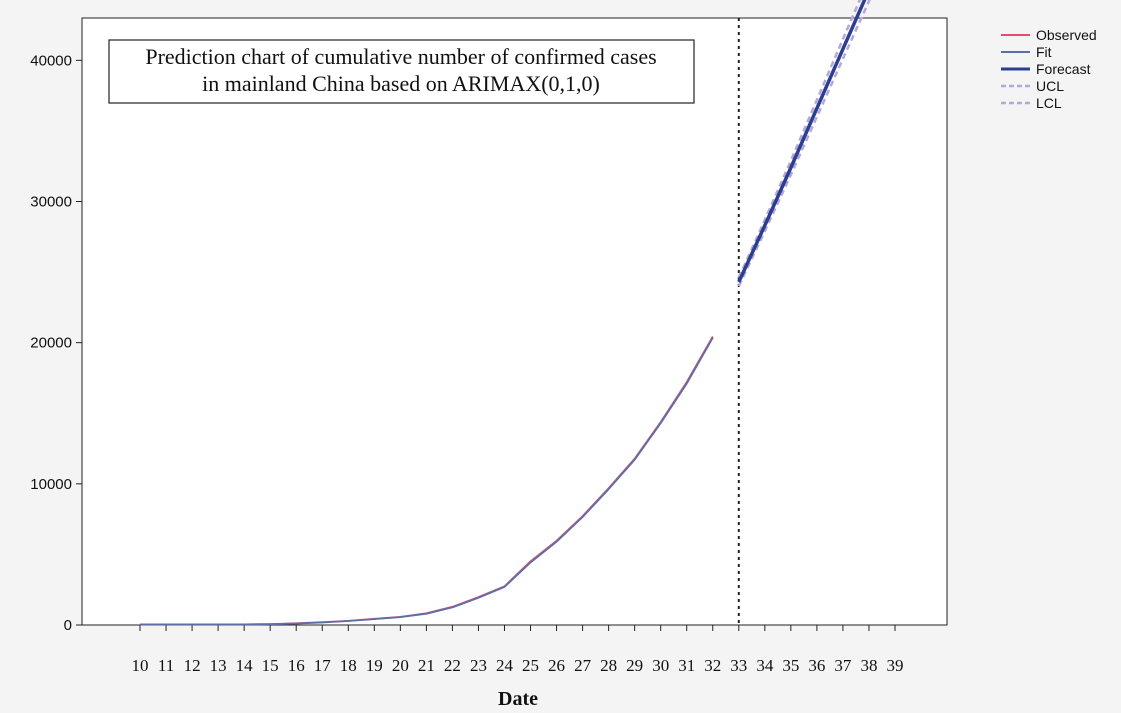  Describe the element at coordinates (1063, 69) in the screenshot. I see `legend-label-forecast: Forecast` at that location.